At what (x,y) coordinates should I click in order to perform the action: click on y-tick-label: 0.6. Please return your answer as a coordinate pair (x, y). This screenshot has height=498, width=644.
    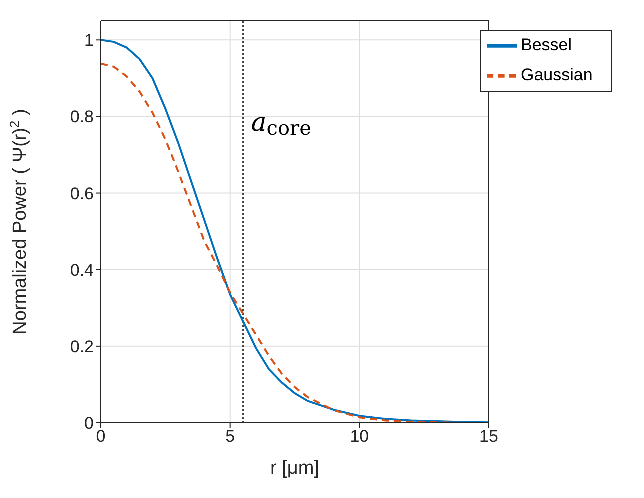
    Looking at the image, I should click on (82, 194).